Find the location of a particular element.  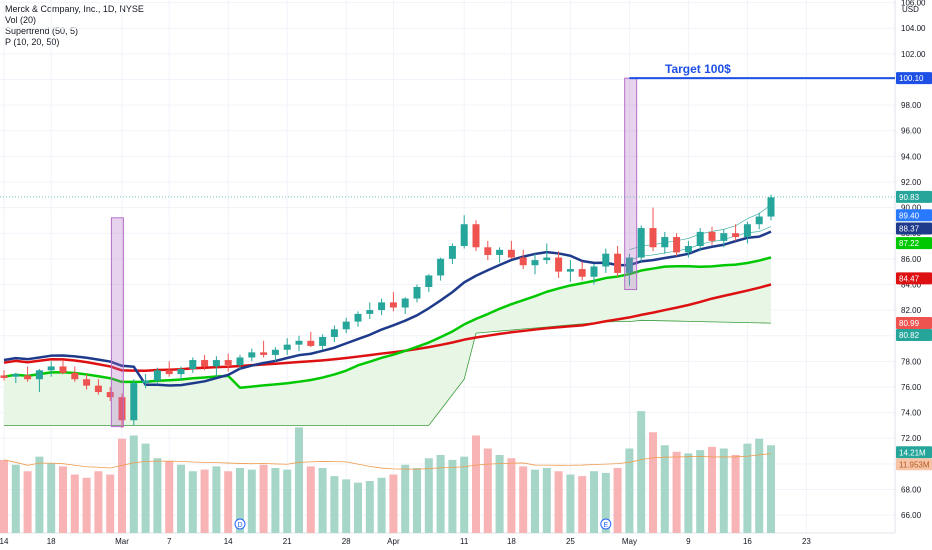

legend-p: P (10, 20, 50) is located at coordinates (32, 42).